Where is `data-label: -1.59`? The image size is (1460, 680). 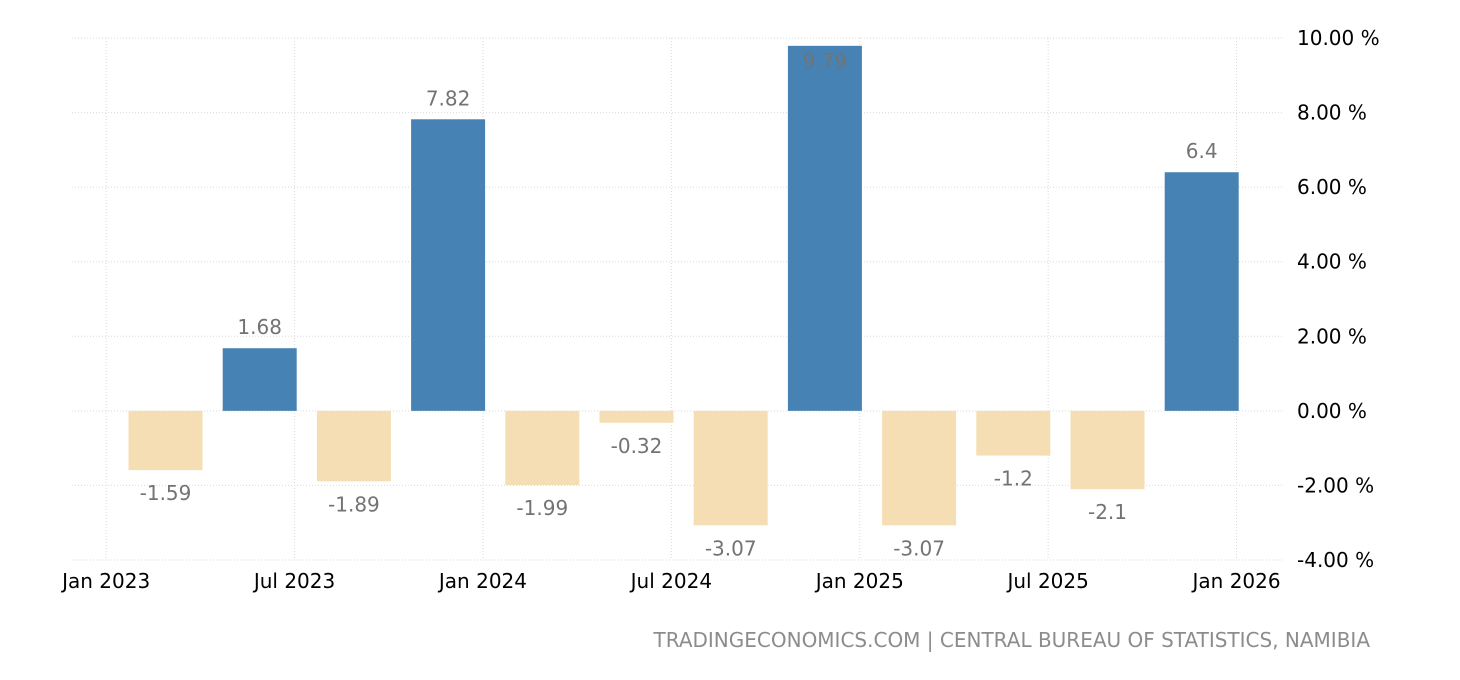
data-label: -1.59 is located at coordinates (166, 493).